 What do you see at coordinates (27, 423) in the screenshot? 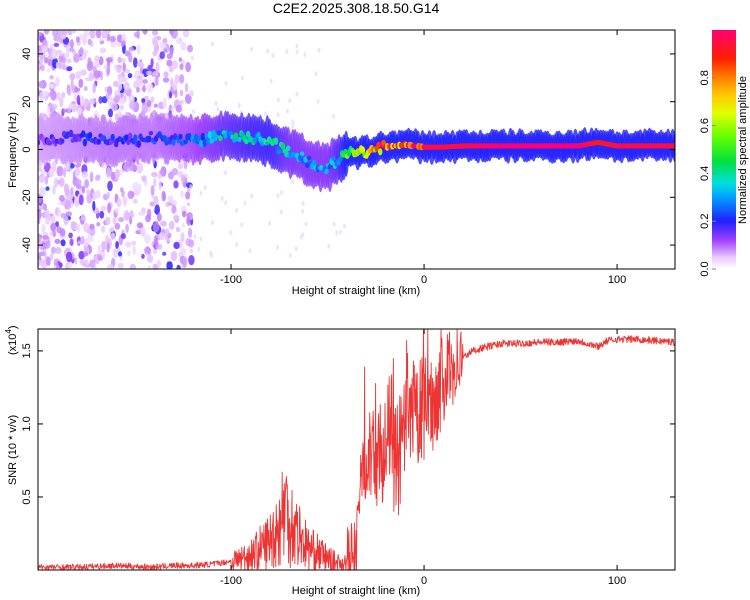
I see `y-tick-label: 1.0` at bounding box center [27, 423].